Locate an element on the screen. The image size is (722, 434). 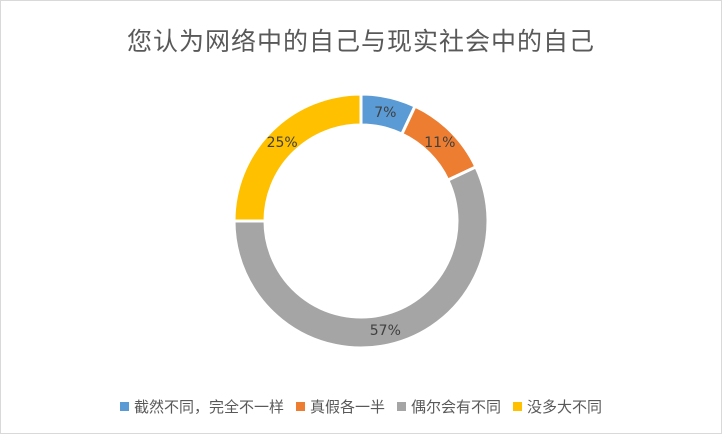
slice-data-label: 7% is located at coordinates (385, 113).